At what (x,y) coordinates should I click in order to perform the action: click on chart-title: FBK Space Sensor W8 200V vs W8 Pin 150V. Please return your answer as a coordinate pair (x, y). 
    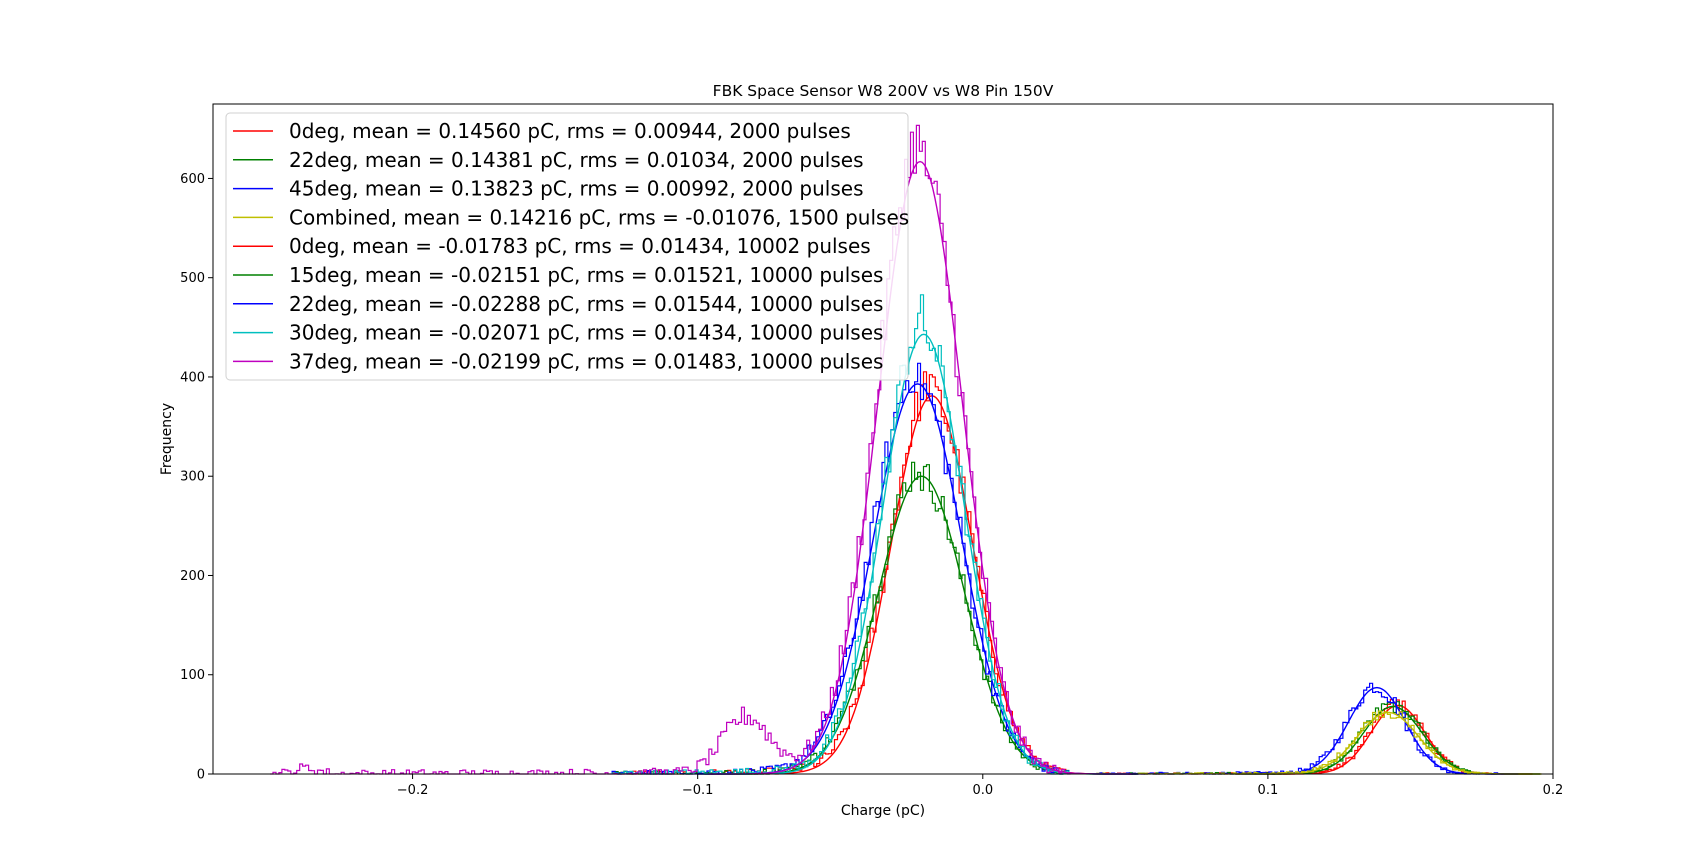
    Looking at the image, I should click on (883, 91).